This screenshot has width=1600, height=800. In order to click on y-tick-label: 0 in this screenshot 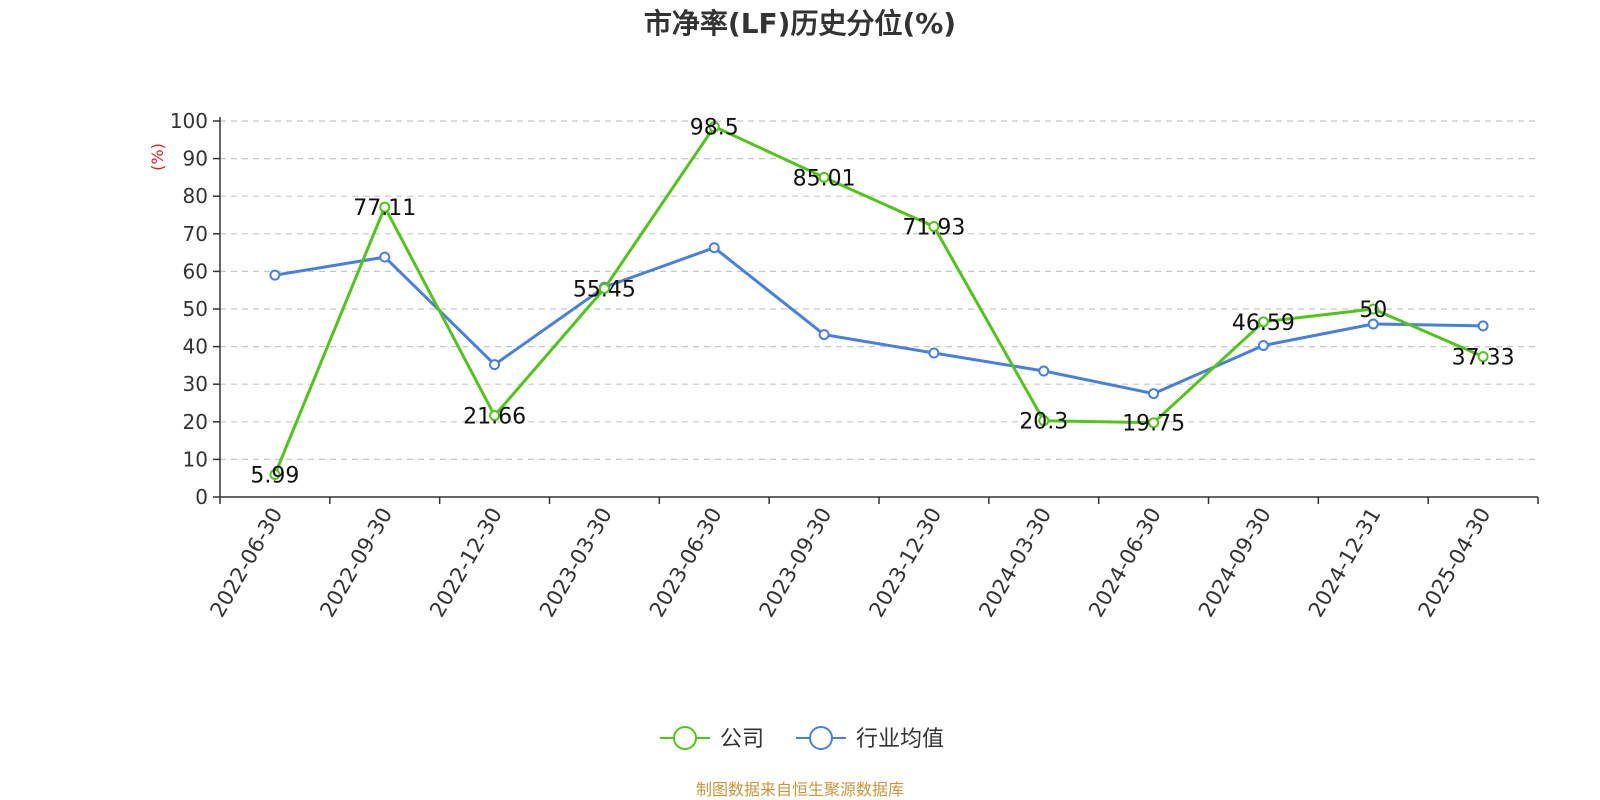, I will do `click(201, 497)`.